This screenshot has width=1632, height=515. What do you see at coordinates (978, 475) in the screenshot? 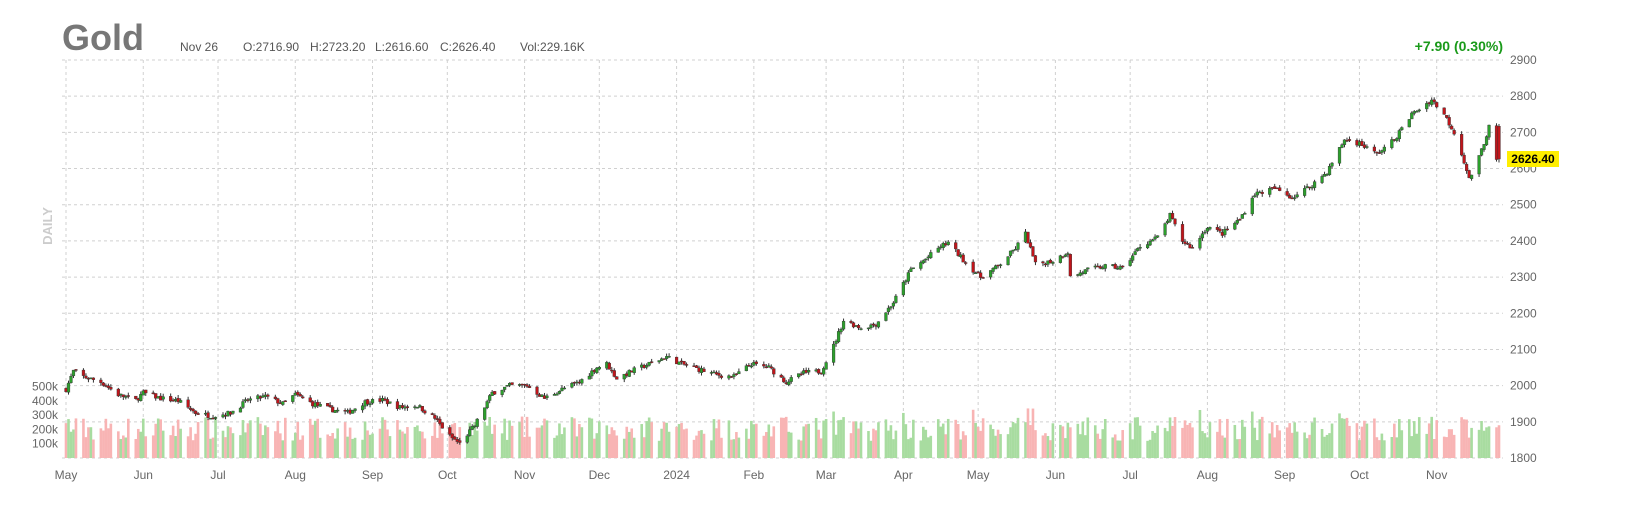
I see `time-tick-label: May` at bounding box center [978, 475].